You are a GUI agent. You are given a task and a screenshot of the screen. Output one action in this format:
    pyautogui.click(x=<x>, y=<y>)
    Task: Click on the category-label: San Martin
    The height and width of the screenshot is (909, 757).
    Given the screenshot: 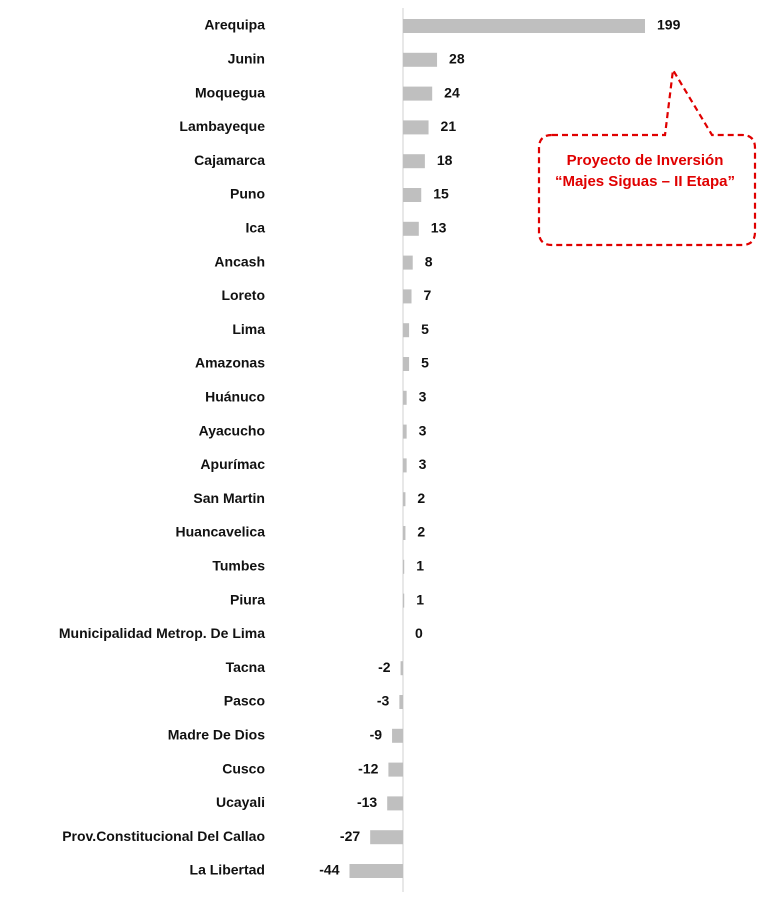 What is the action you would take?
    pyautogui.click(x=229, y=498)
    